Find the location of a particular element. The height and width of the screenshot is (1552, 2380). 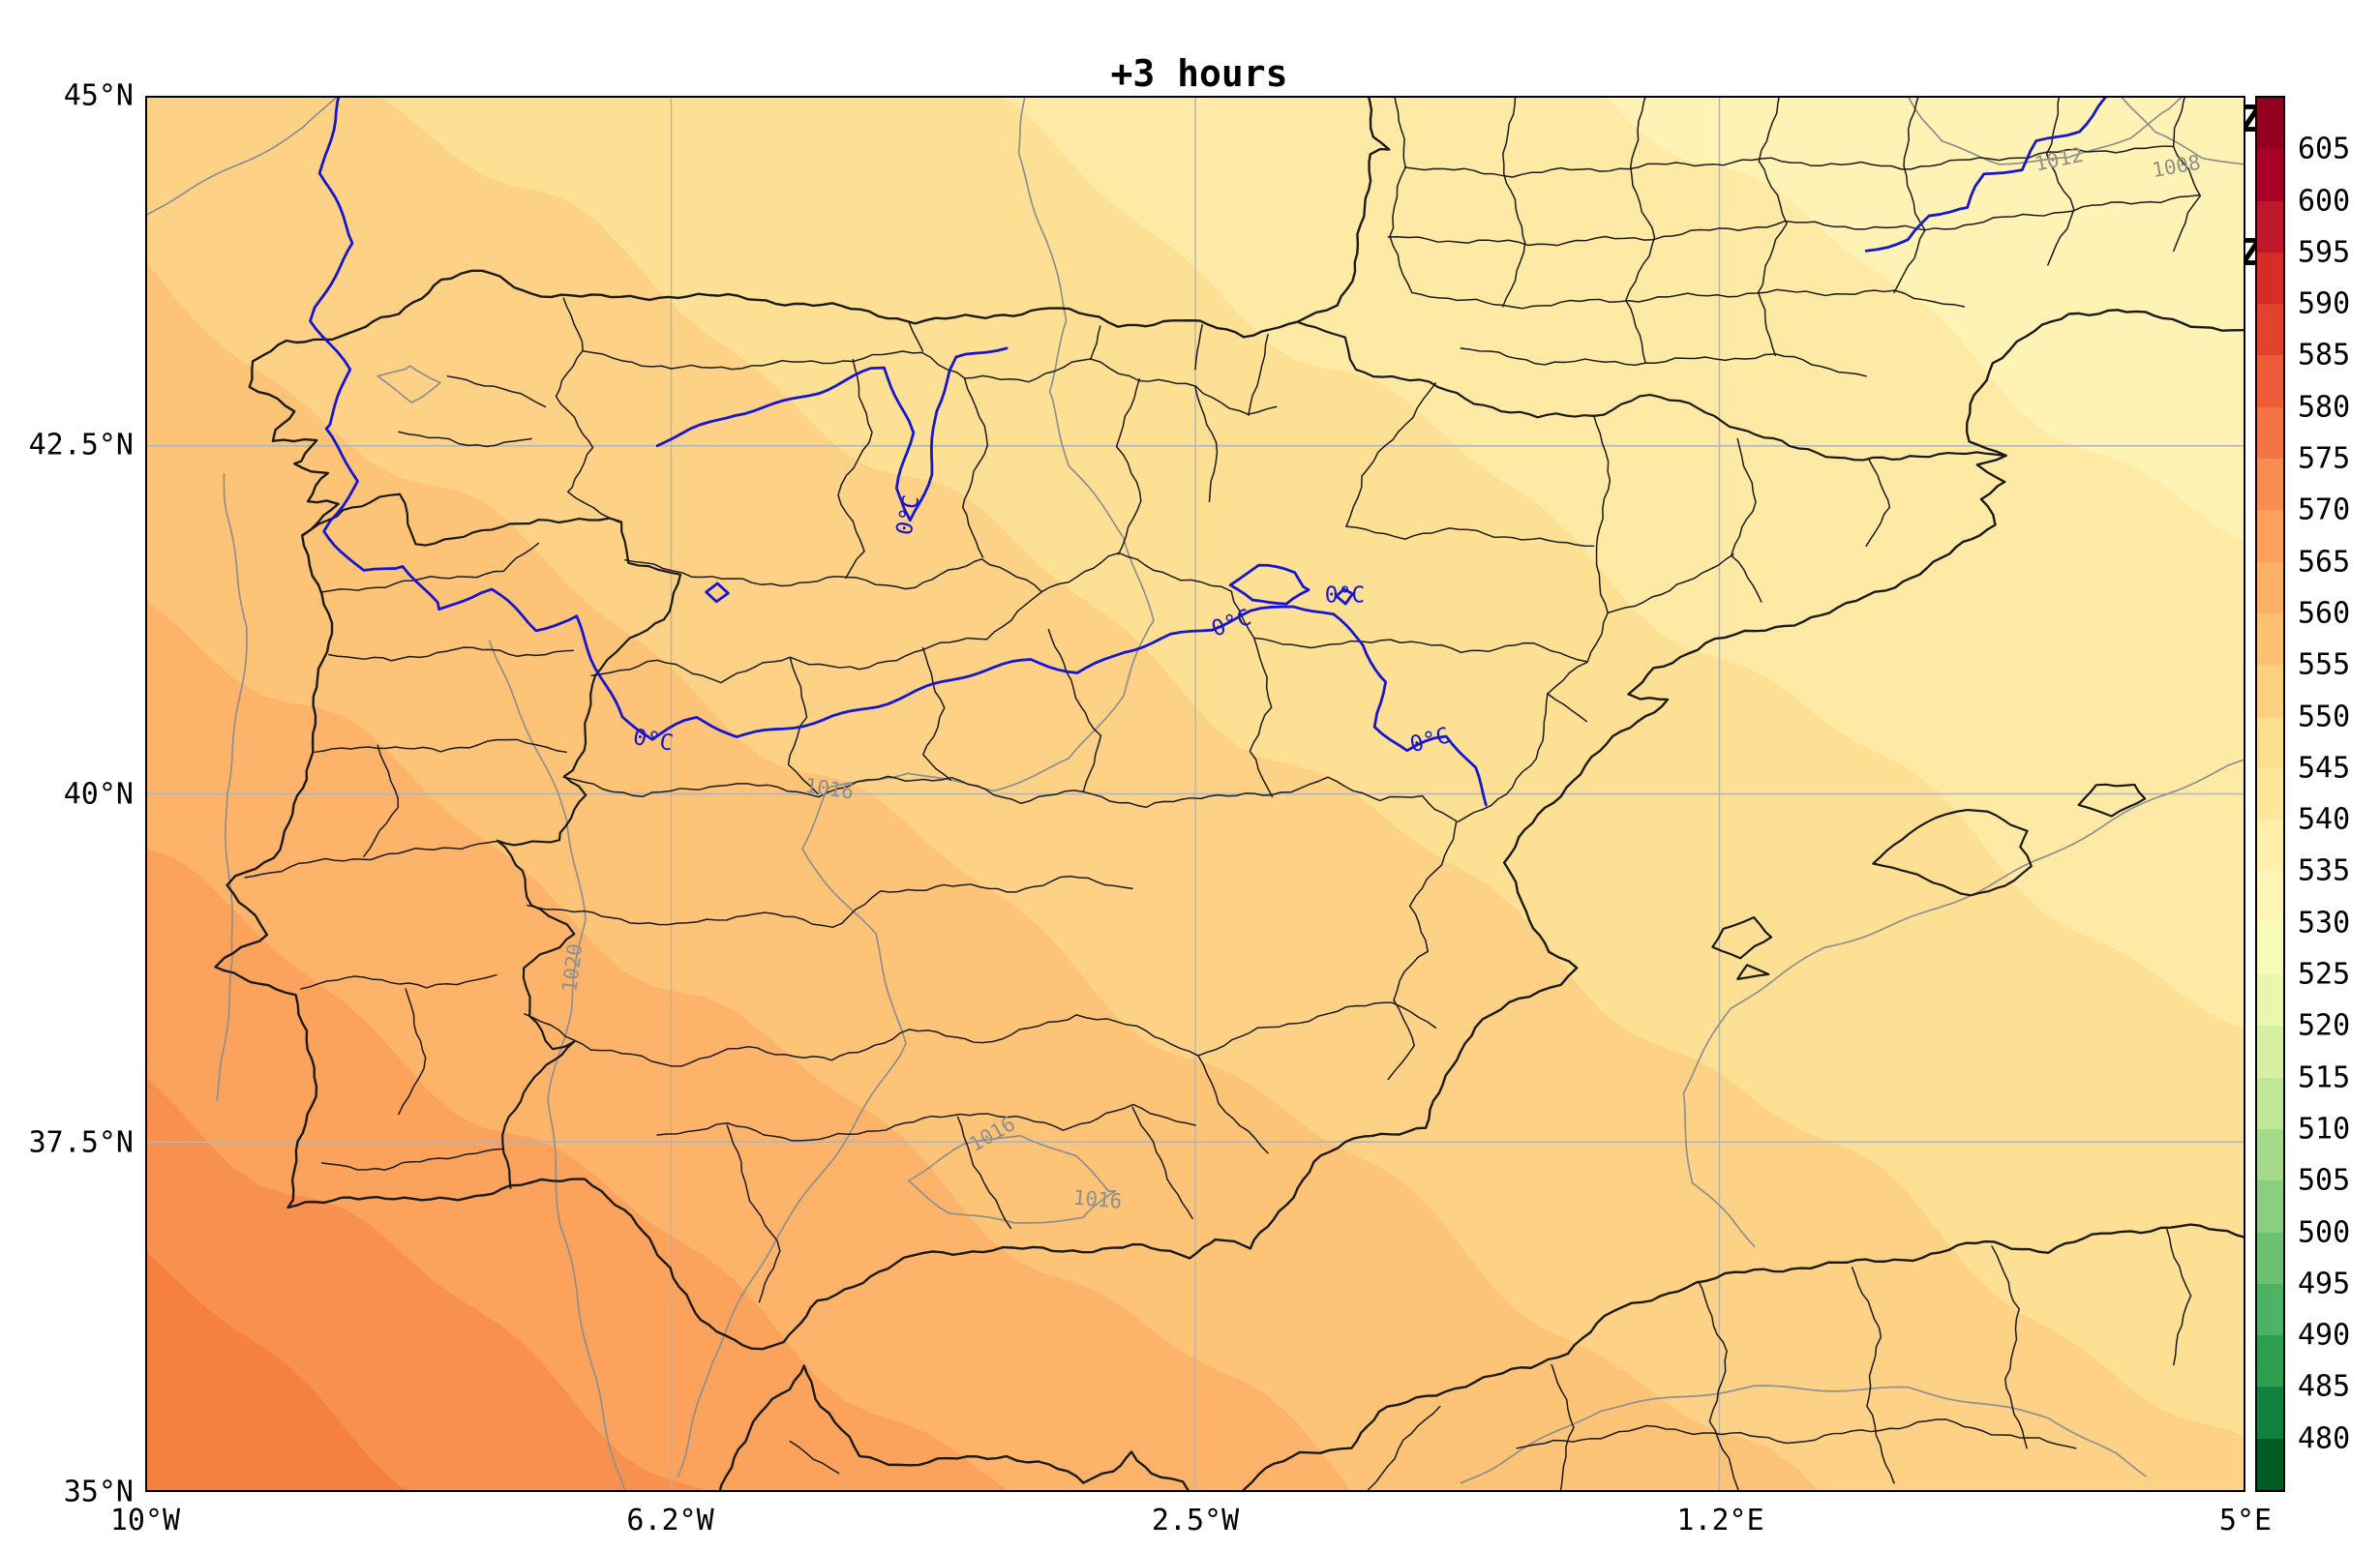

colorbar-tick-label: 560 is located at coordinates (2324, 614).